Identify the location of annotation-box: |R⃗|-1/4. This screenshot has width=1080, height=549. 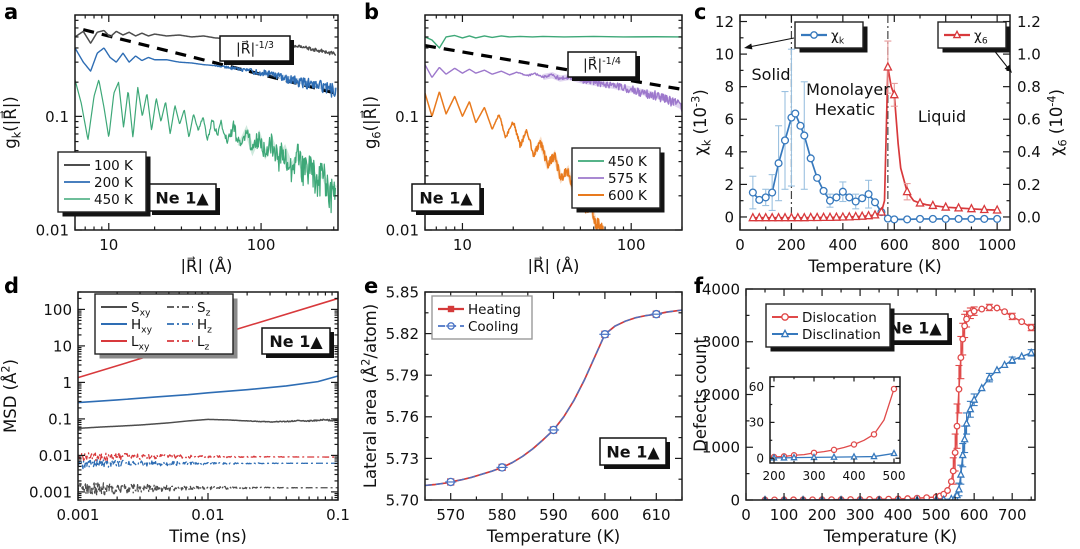
(603, 66).